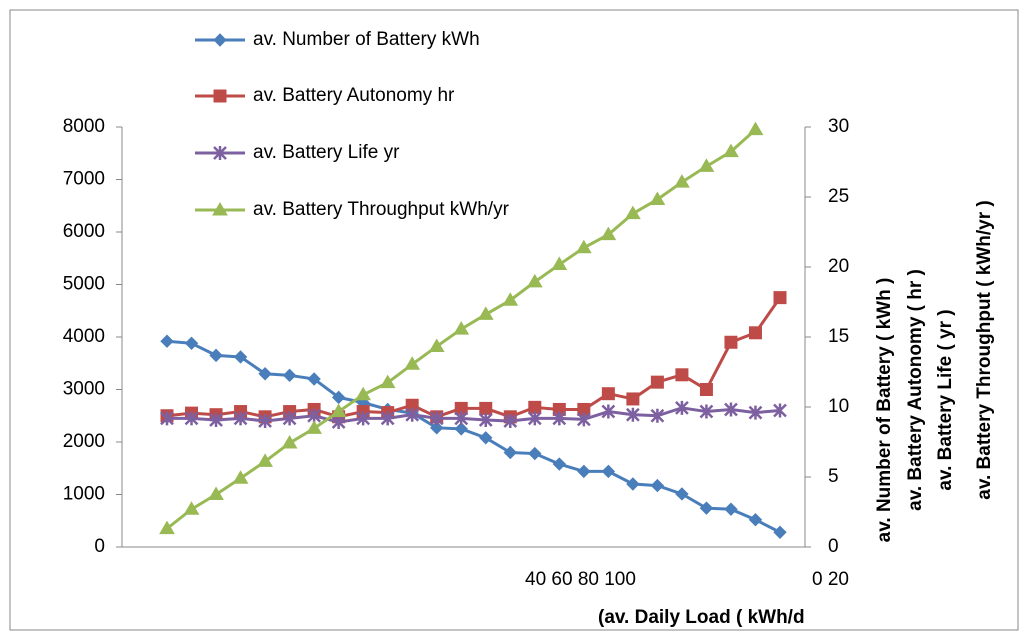  Describe the element at coordinates (838, 336) in the screenshot. I see `y2-tick-label: 15` at that location.